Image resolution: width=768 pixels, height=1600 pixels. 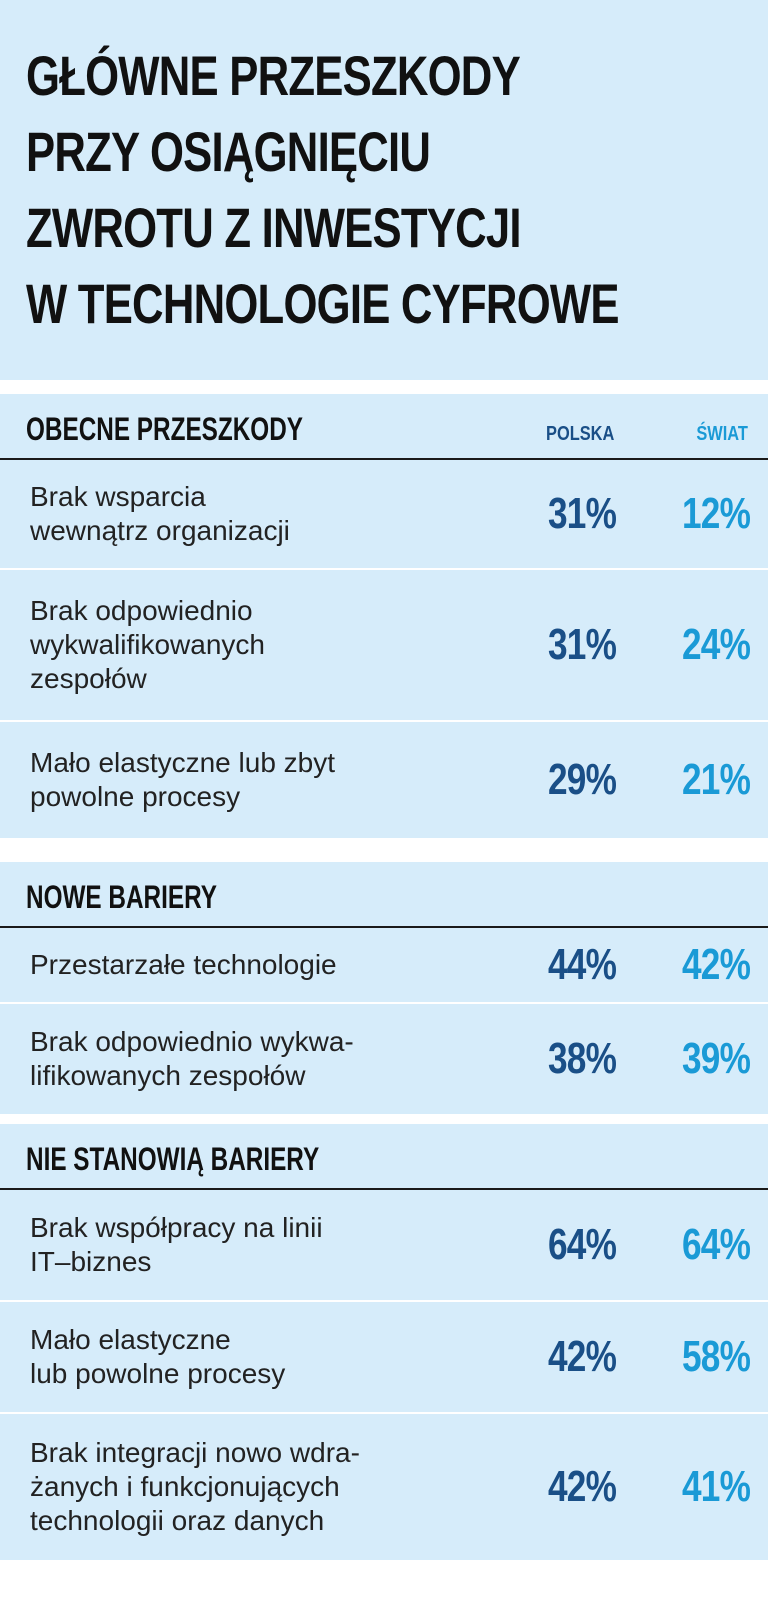 What do you see at coordinates (716, 1356) in the screenshot?
I see `value-swiat: 58%` at bounding box center [716, 1356].